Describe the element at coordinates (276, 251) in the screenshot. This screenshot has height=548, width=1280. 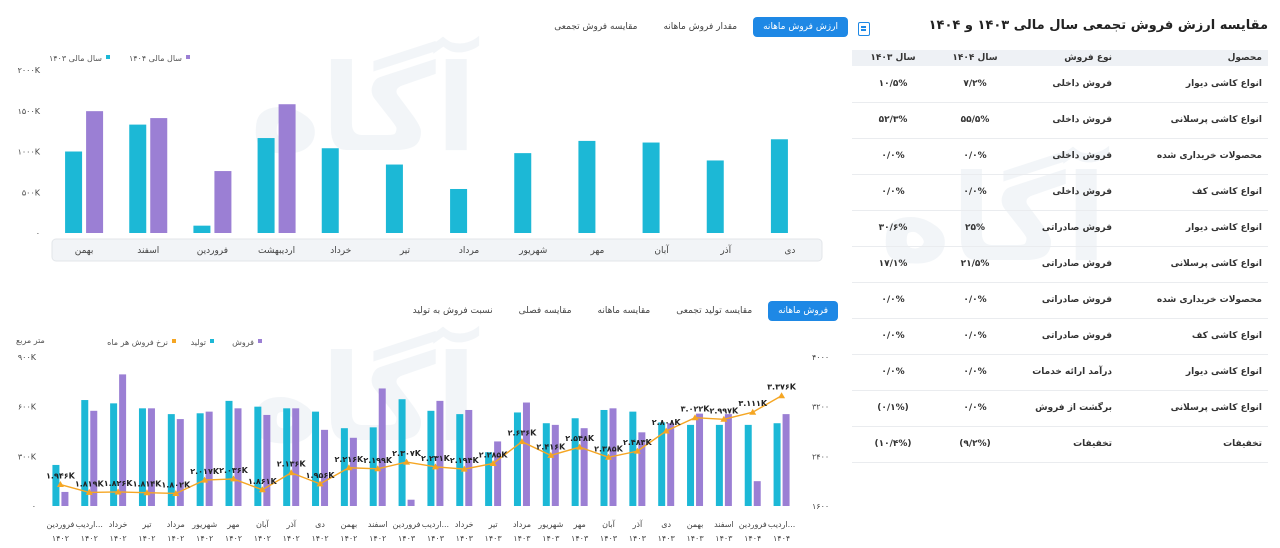
I see `x-tick-label: اردیبهشت` at that location.